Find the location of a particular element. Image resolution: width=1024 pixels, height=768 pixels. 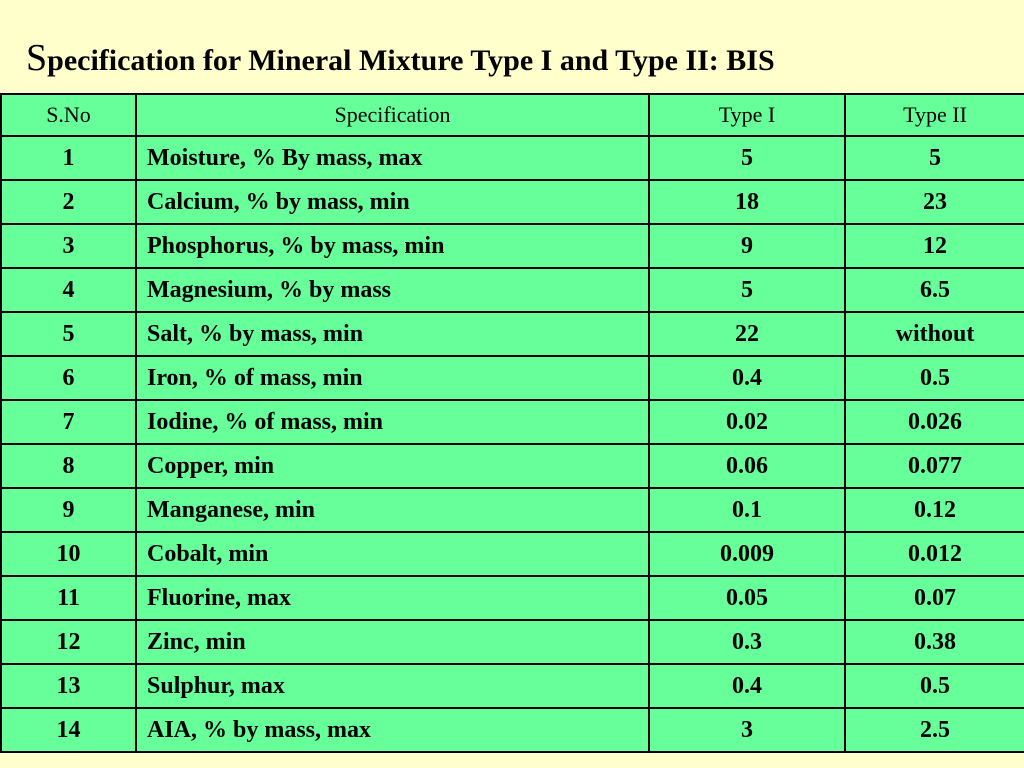

cell-type-1: 0.3 is located at coordinates (747, 642).